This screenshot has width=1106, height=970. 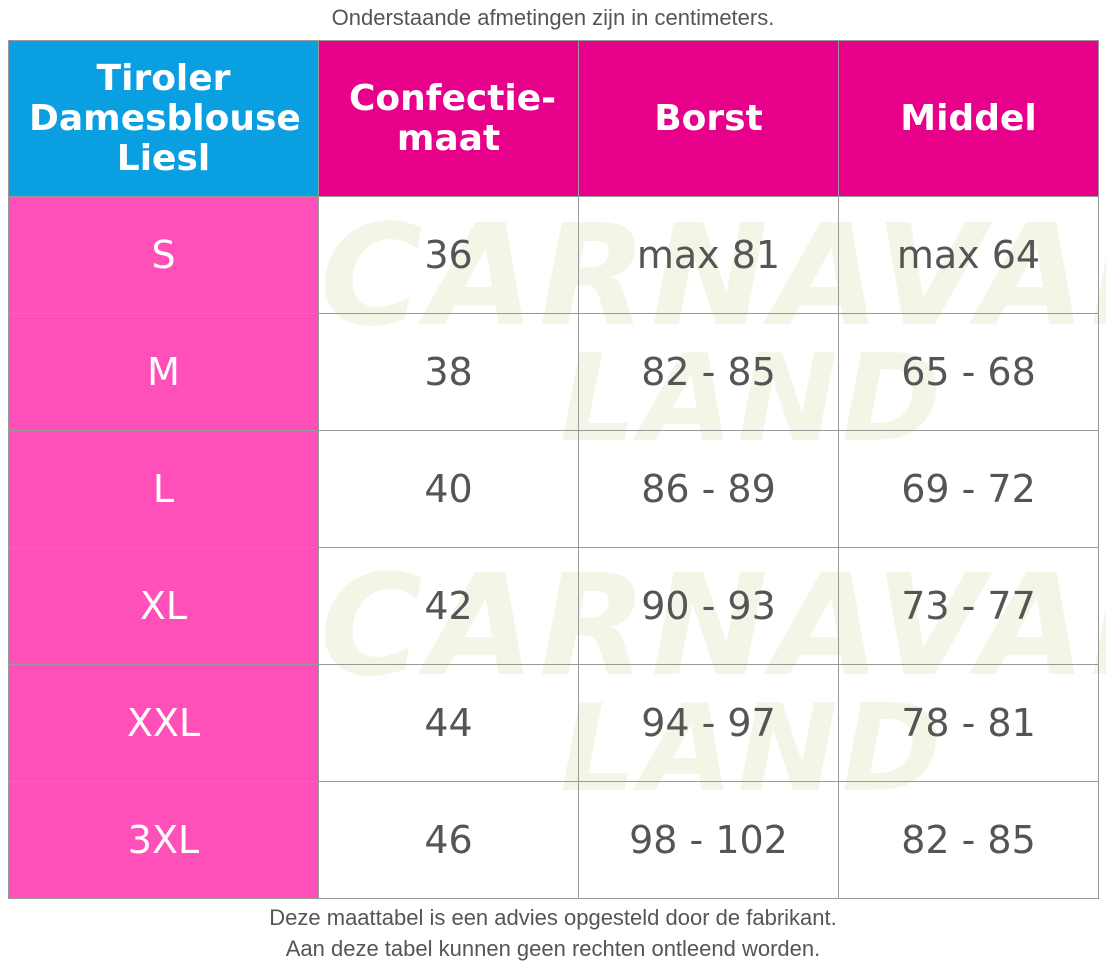 I want to click on size-cell: XL, so click(x=163, y=606).